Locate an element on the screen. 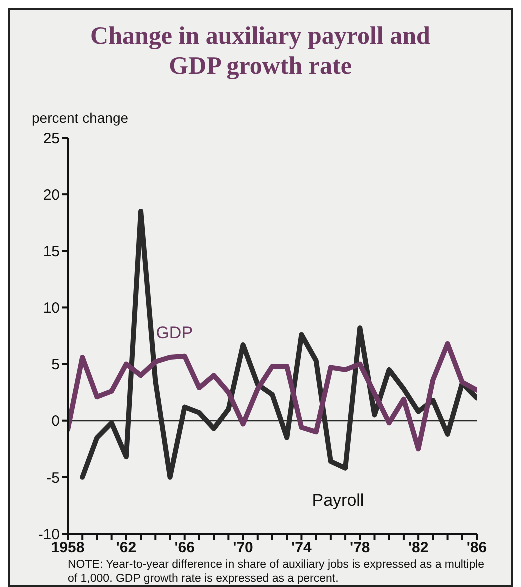 The width and height of the screenshot is (521, 587). y-axis-title: percent change is located at coordinates (80, 118).